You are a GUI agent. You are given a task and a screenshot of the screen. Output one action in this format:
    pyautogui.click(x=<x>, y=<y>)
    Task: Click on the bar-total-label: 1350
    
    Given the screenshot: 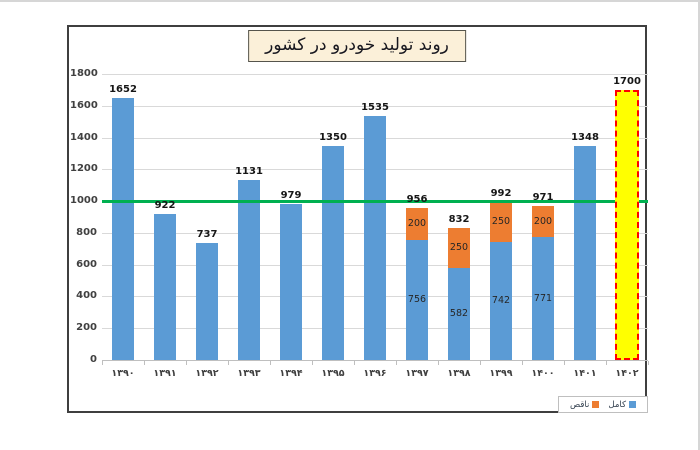 What is the action you would take?
    pyautogui.click(x=333, y=137)
    